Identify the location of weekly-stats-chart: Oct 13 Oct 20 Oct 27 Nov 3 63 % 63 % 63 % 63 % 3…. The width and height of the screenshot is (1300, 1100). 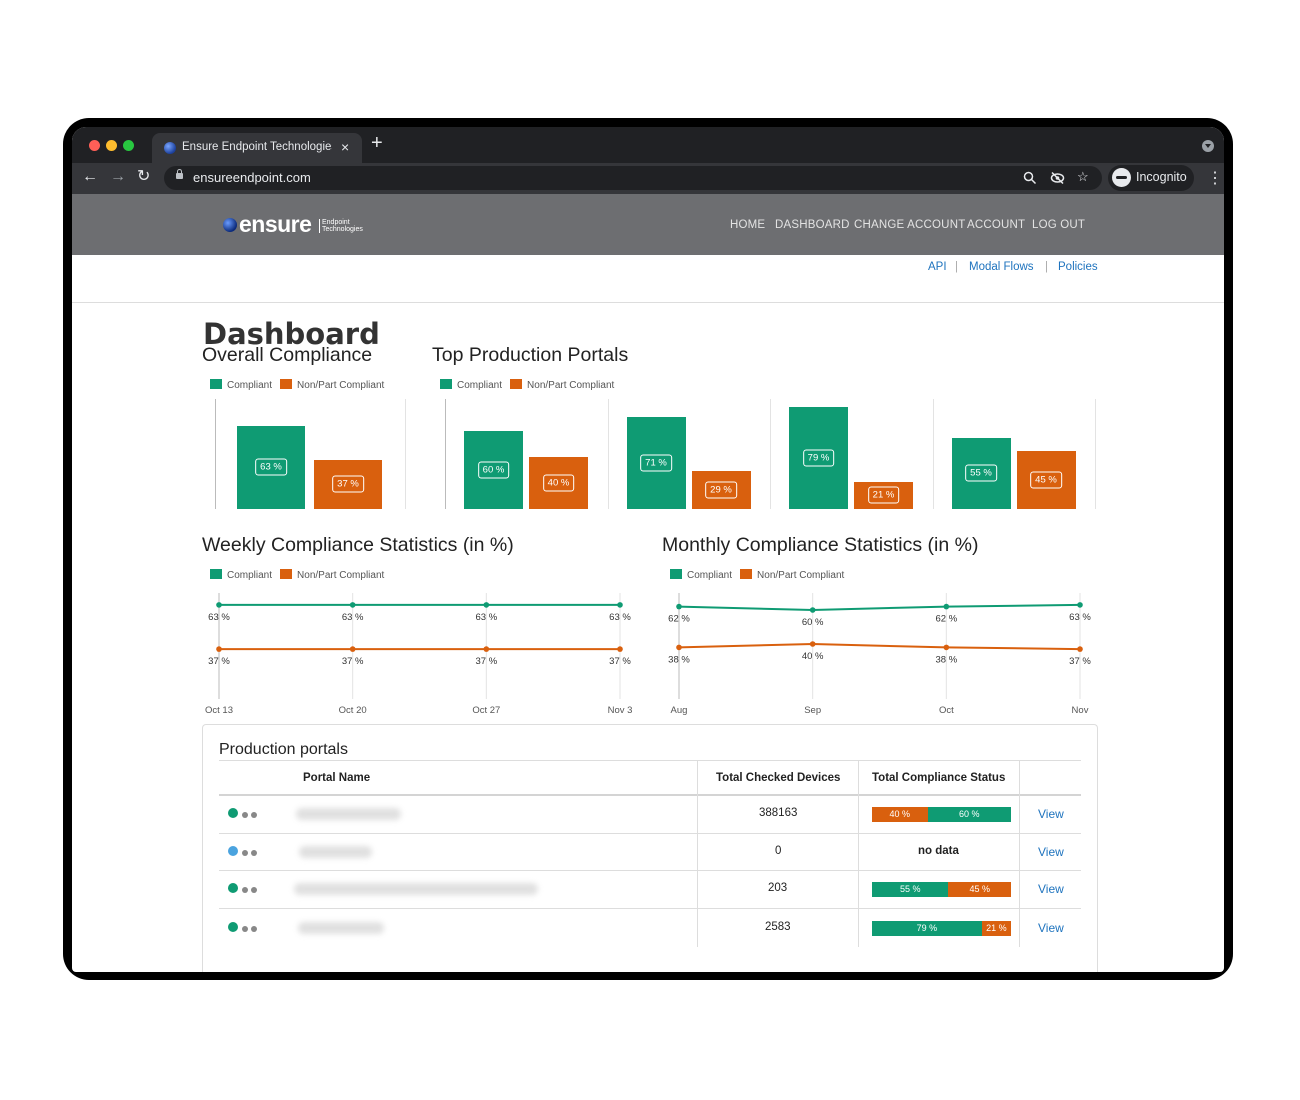
(419, 654).